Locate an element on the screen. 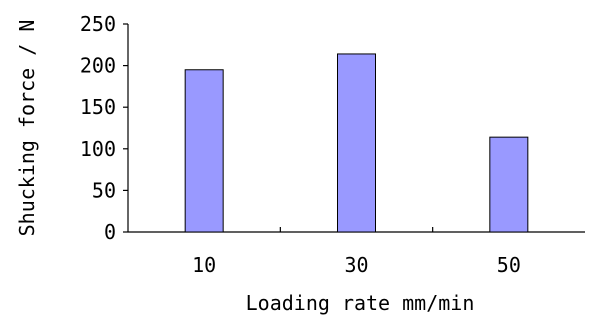  y-tick-label: 0 is located at coordinates (110, 232).